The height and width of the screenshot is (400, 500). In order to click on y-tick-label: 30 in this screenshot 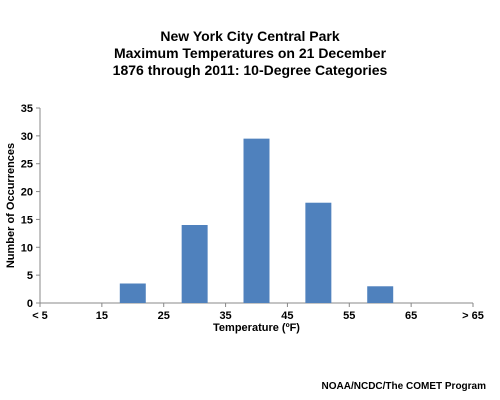, I will do `click(27, 137)`.